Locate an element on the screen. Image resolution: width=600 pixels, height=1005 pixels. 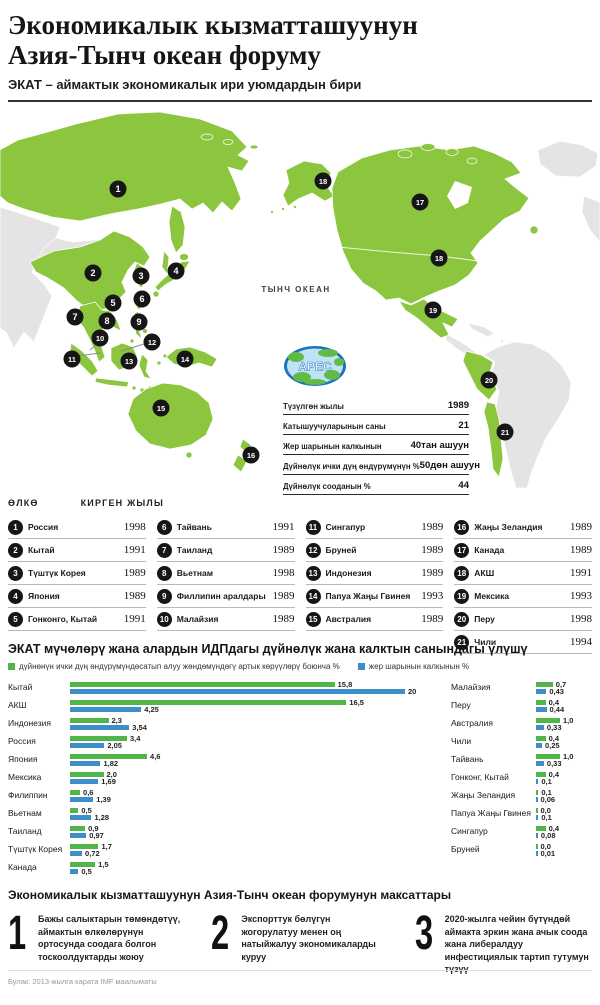
population-value: 0,44 is located at coordinates (557, 709).